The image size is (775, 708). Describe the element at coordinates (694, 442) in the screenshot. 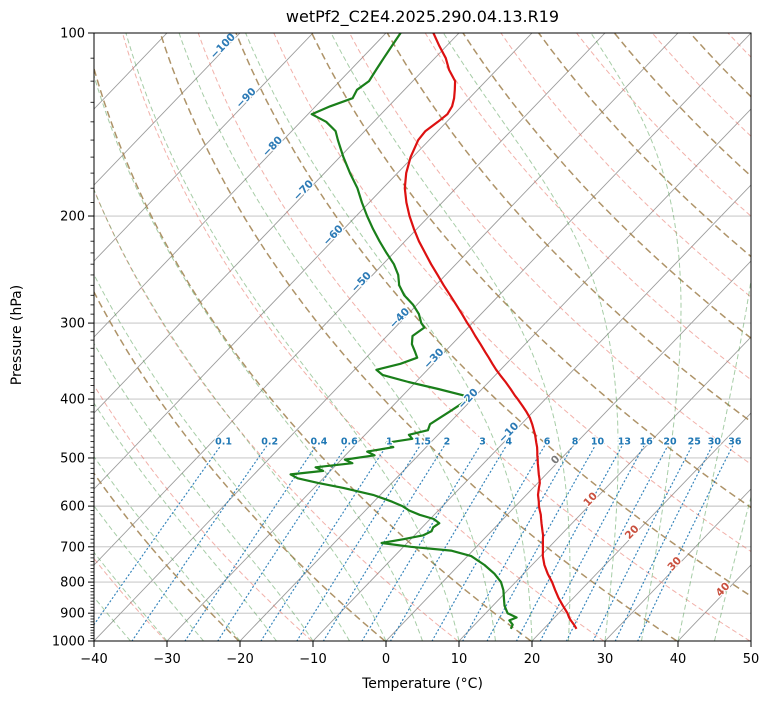

I see `mixing-ratio-label: 25` at that location.